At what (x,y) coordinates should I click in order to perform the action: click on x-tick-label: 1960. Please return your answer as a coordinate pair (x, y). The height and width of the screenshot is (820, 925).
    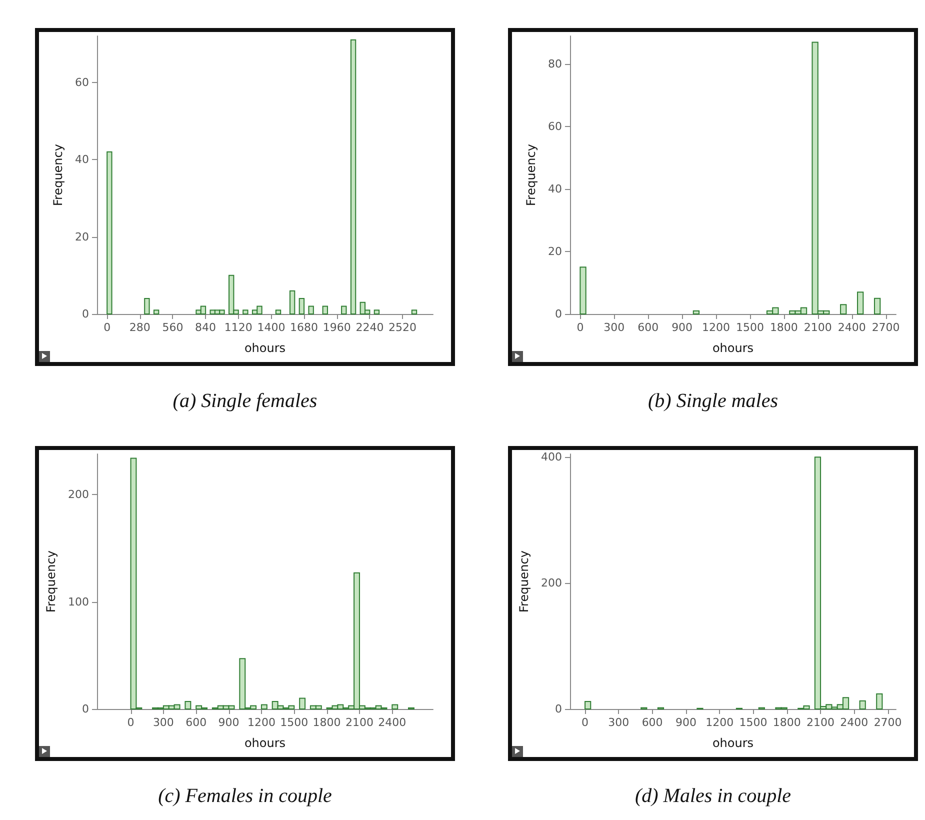
    Looking at the image, I should click on (336, 327).